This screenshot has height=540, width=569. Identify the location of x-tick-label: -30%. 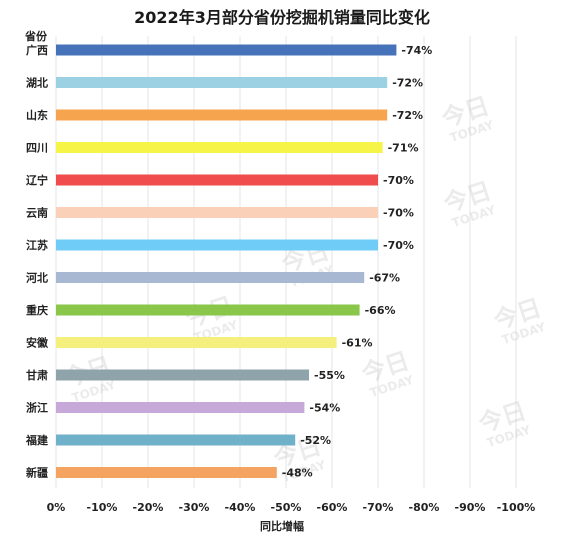
(194, 507).